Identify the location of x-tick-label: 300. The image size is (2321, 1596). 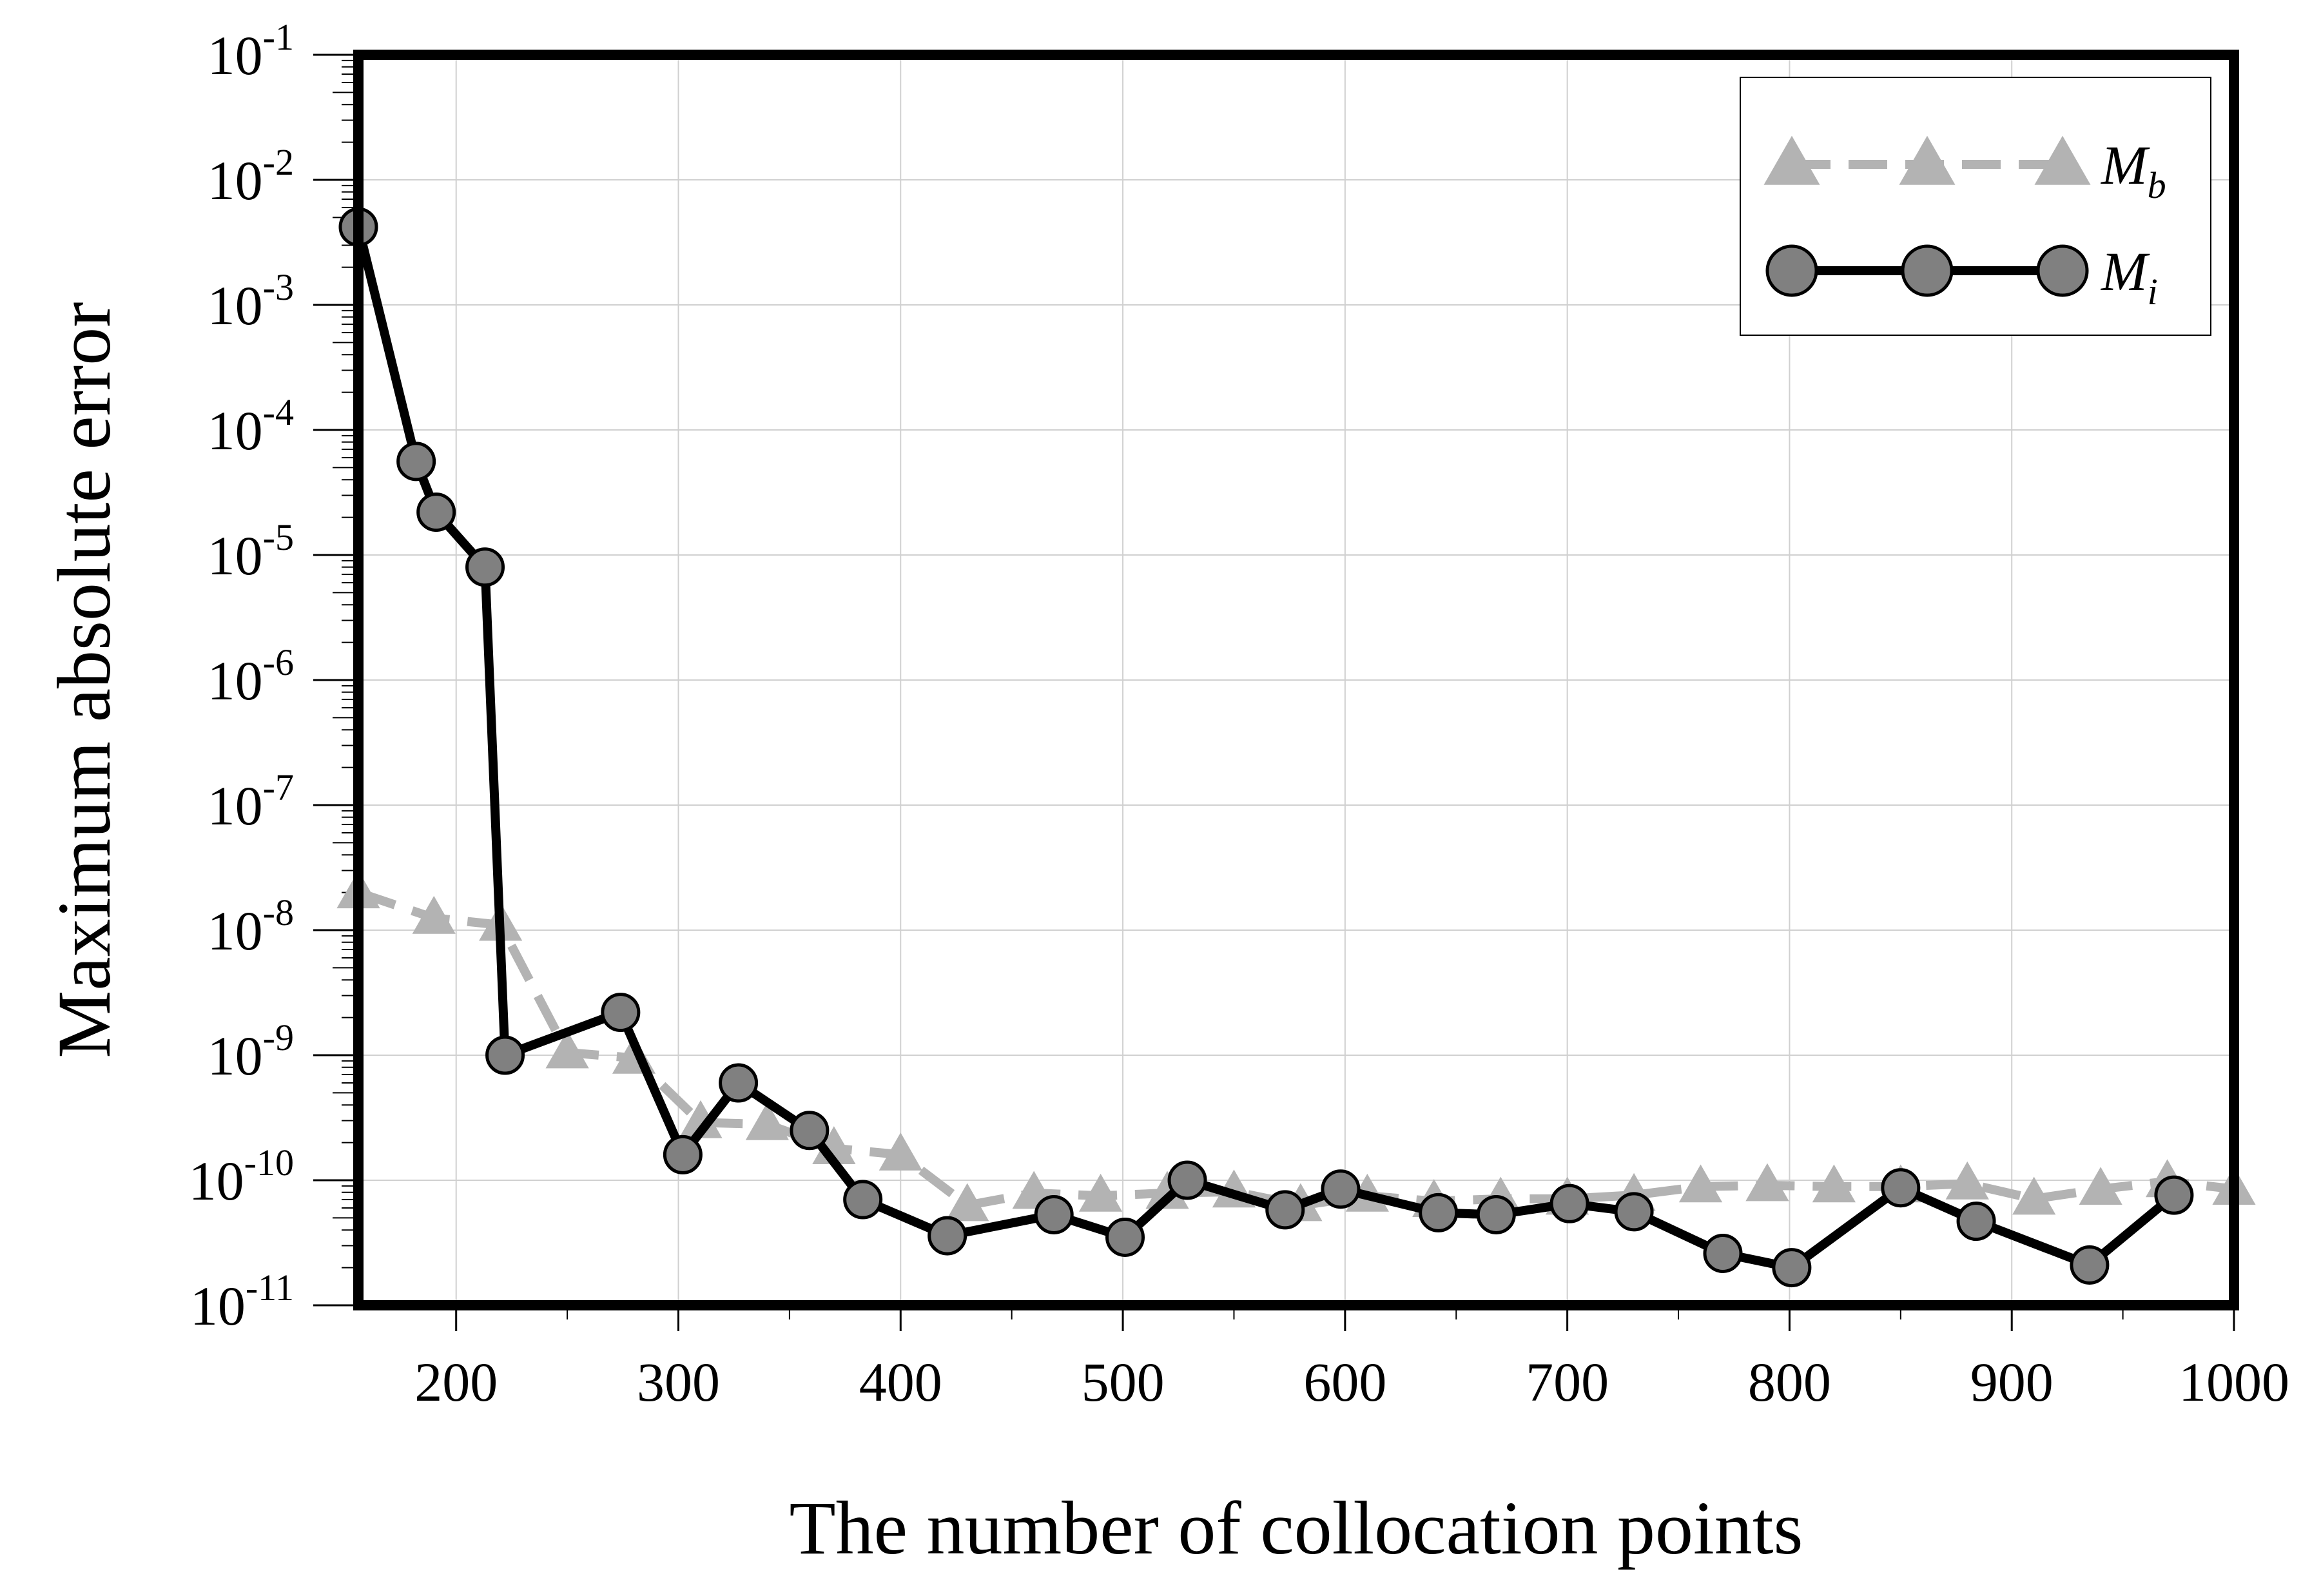
(678, 1382).